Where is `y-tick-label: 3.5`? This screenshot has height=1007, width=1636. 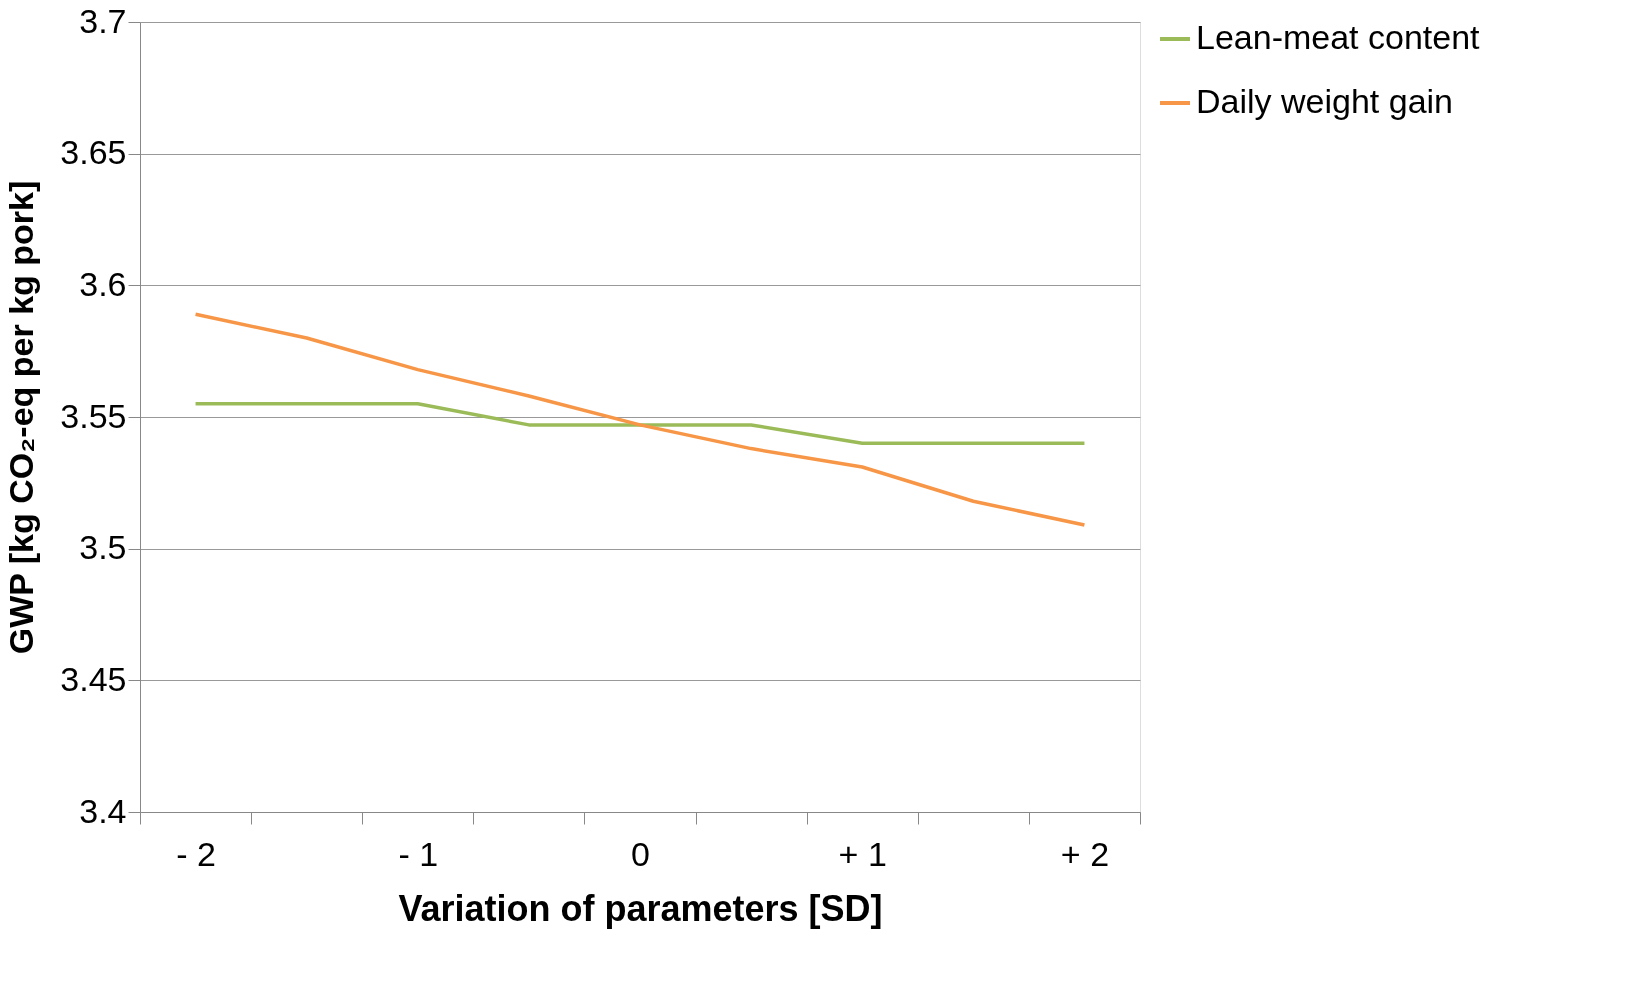
y-tick-label: 3.5 is located at coordinates (103, 547).